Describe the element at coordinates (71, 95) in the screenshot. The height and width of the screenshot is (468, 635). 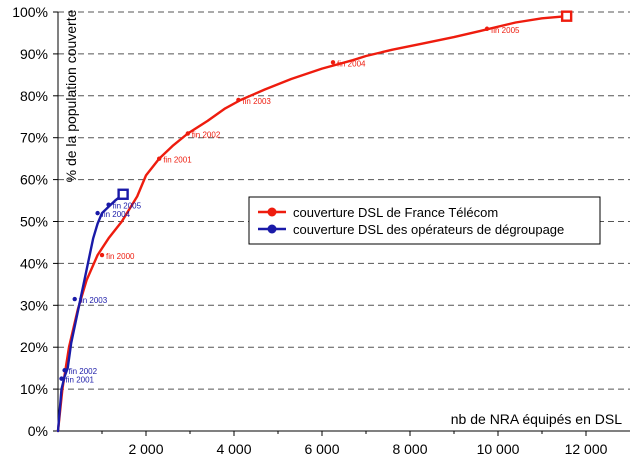
I see `y-axis-label: % de la population couverte` at that location.